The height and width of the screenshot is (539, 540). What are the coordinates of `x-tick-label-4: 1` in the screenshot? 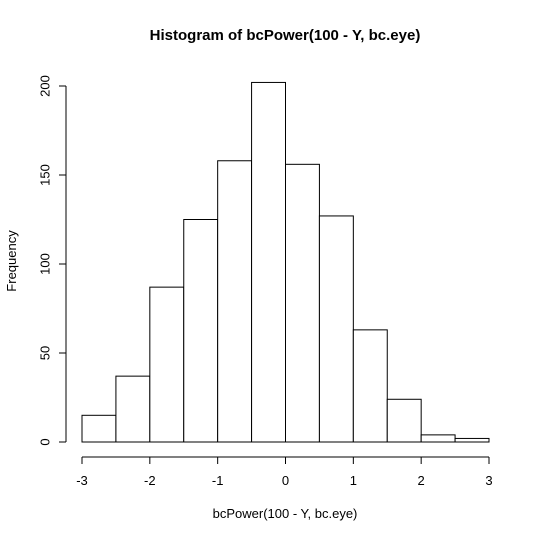 It's located at (353, 480).